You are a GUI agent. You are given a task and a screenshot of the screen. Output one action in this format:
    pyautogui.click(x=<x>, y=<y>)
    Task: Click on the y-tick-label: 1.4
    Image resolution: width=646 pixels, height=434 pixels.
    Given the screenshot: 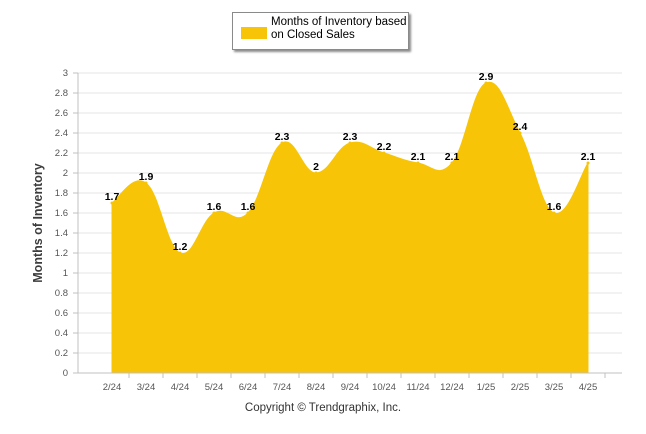 What is the action you would take?
    pyautogui.click(x=61, y=233)
    